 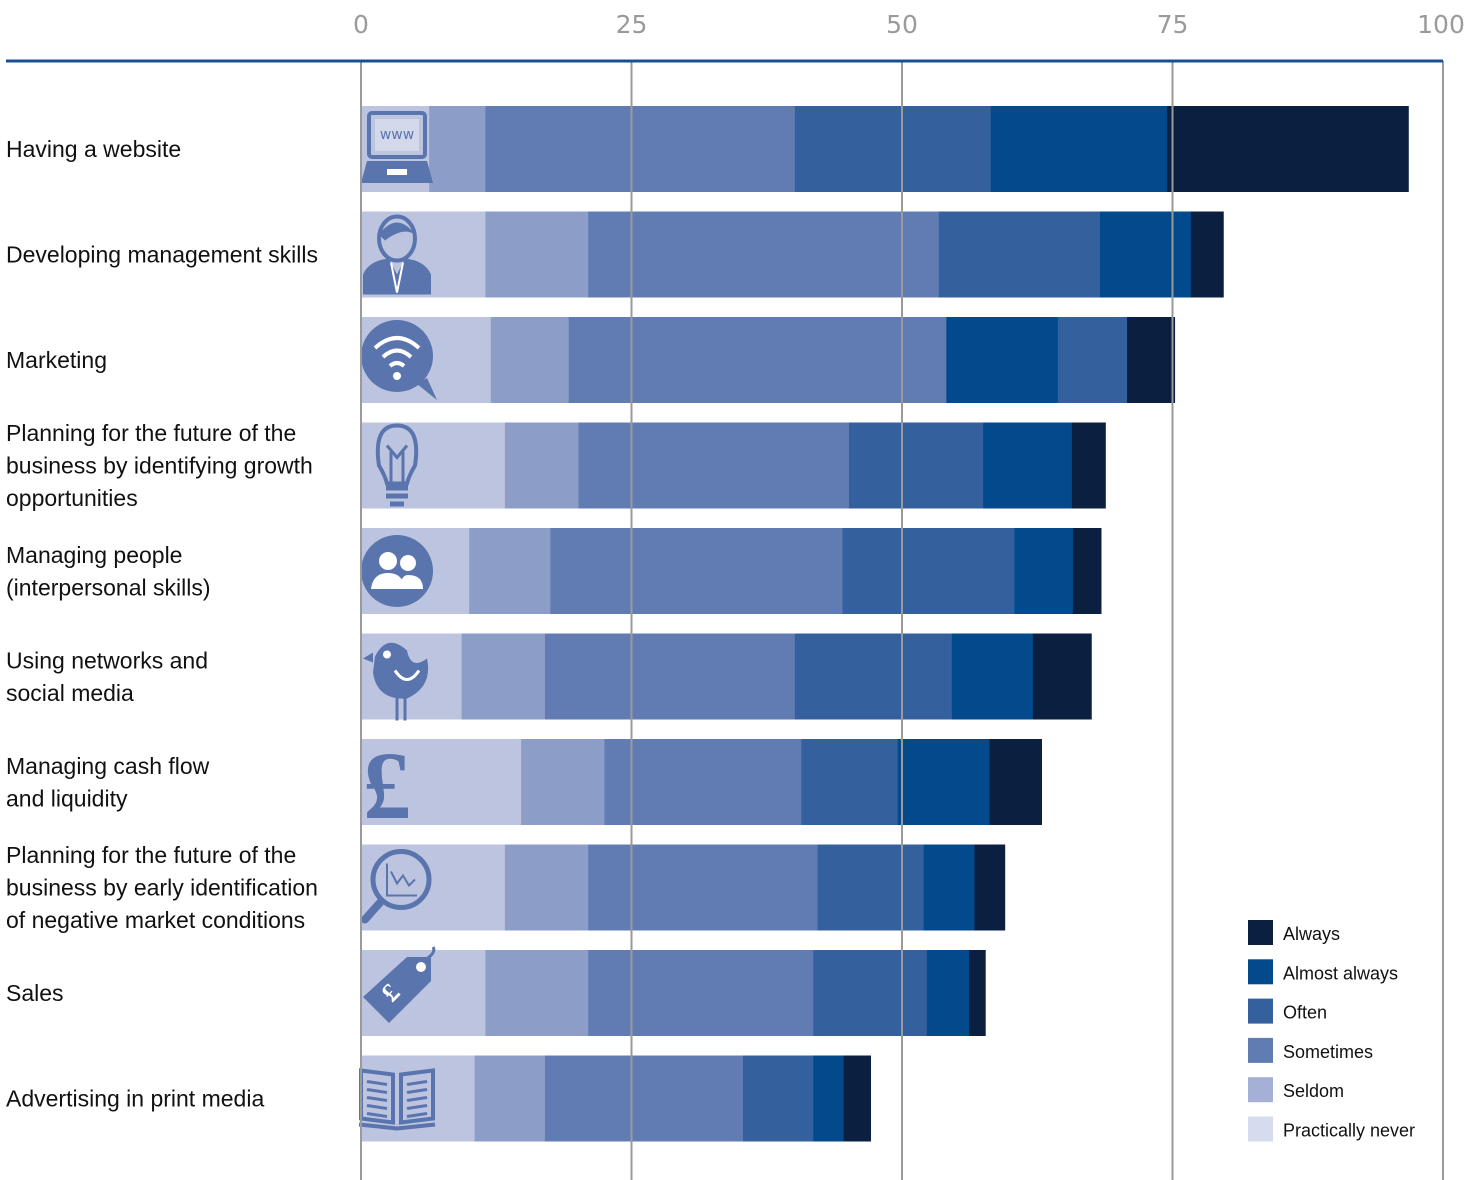 I want to click on category-label: Advertising in print media, so click(x=135, y=1099).